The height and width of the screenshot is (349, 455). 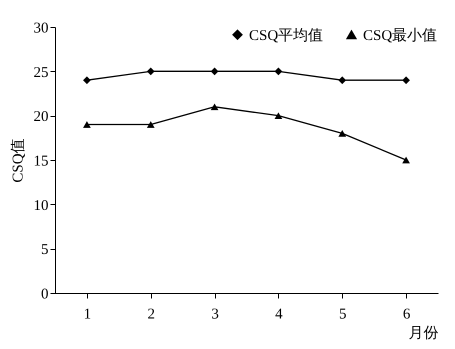 What do you see at coordinates (18, 160) in the screenshot?
I see `y-axis-title: CSQ值` at bounding box center [18, 160].